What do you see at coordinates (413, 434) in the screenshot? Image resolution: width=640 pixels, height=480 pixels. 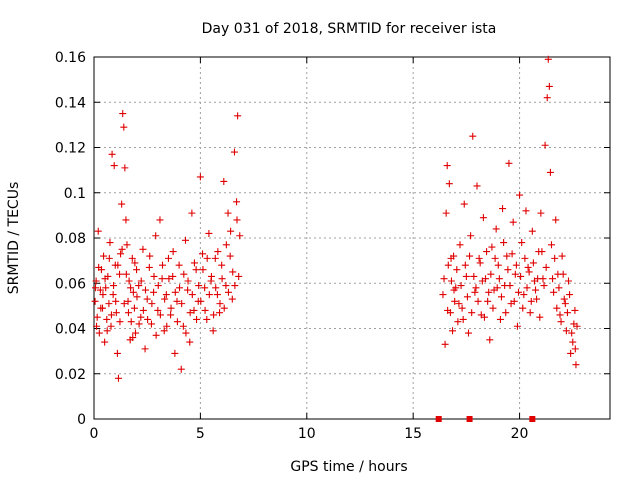 I see `x-tick-label: 15` at bounding box center [413, 434].